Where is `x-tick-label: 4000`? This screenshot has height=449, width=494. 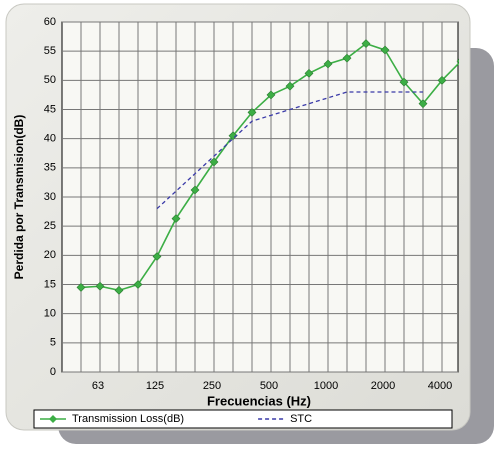 x-tick-label: 4000 is located at coordinates (440, 386).